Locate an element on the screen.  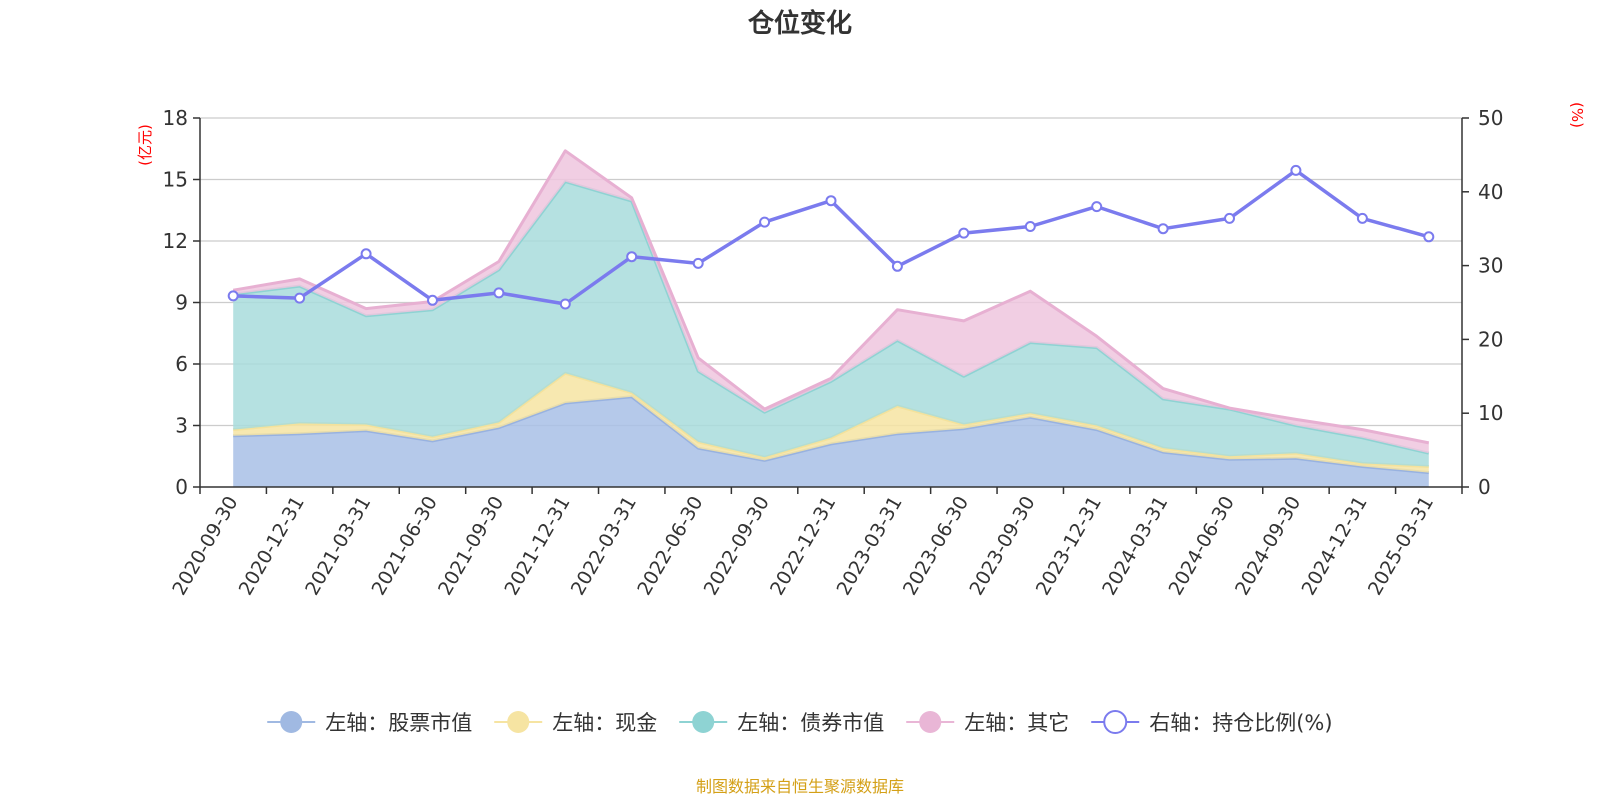
left-tick-label: 3 is located at coordinates (181, 426).